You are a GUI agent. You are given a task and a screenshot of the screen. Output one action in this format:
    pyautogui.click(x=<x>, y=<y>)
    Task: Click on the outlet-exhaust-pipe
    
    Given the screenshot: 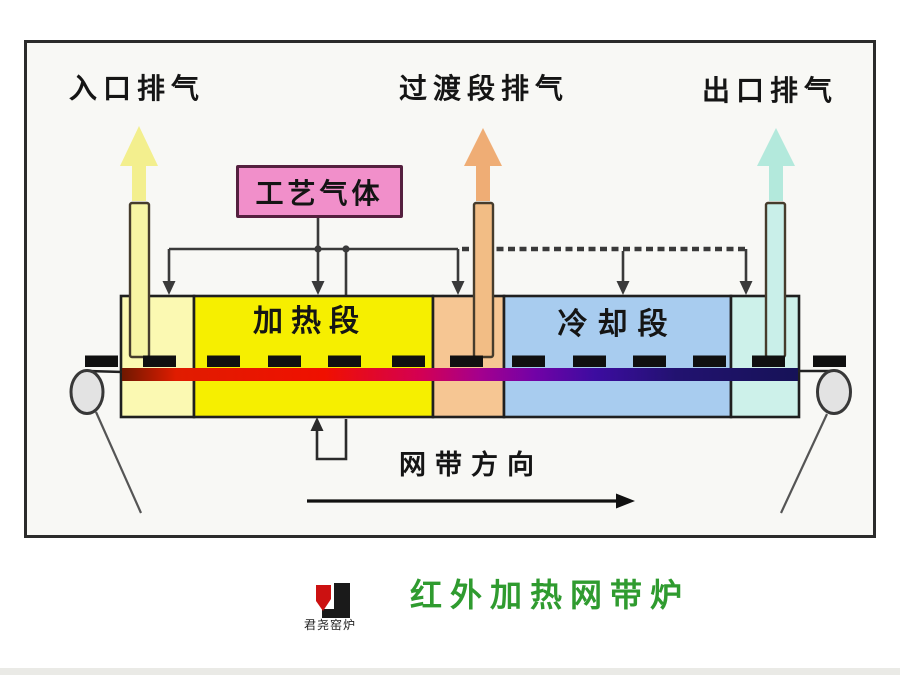 What is the action you would take?
    pyautogui.click(x=775, y=280)
    